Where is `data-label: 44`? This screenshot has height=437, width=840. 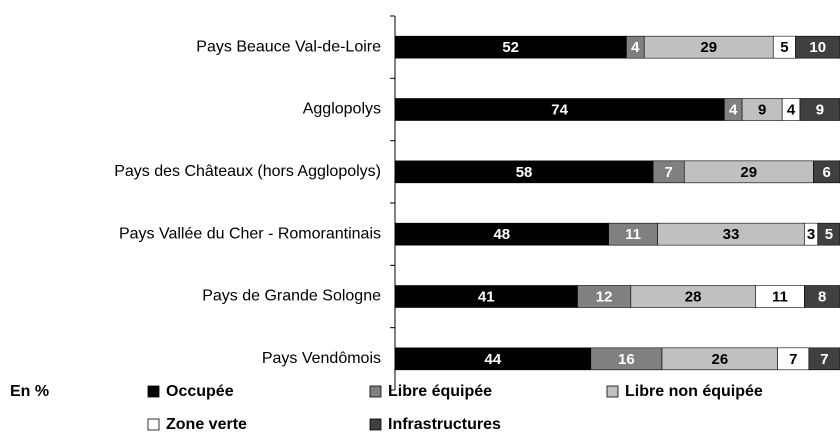 data-label: 44 is located at coordinates (493, 359).